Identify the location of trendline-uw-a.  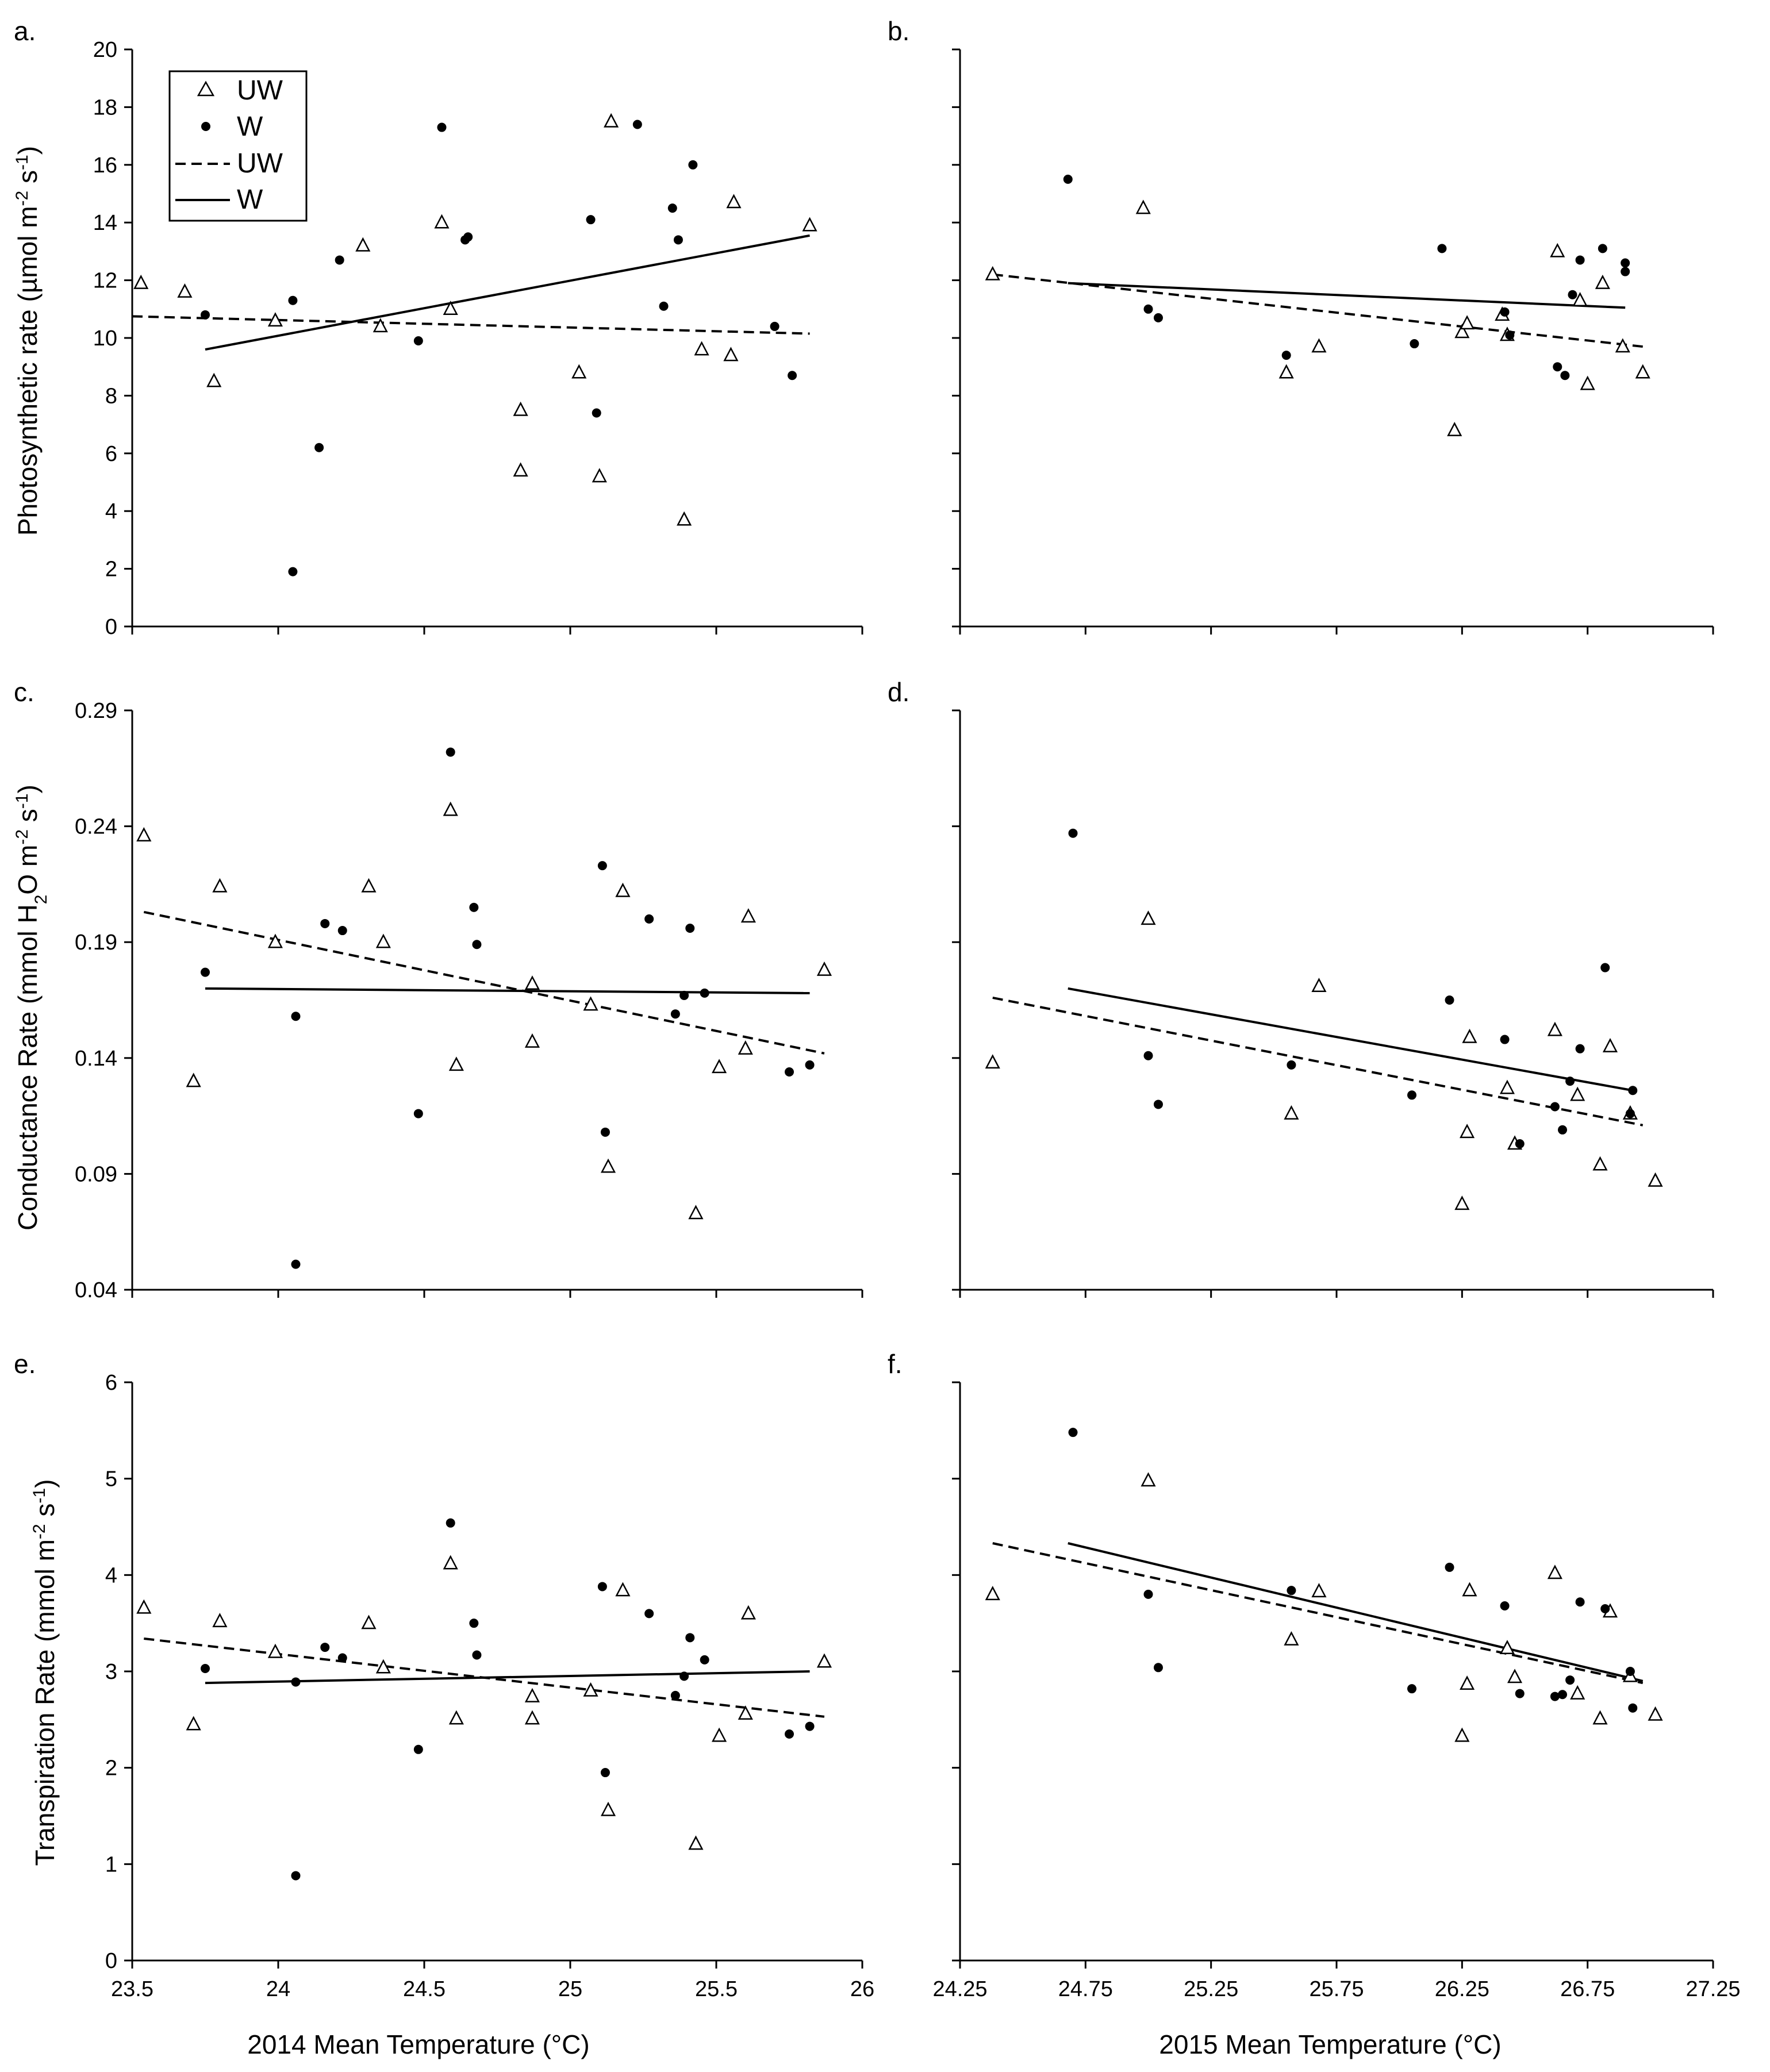
(471, 325).